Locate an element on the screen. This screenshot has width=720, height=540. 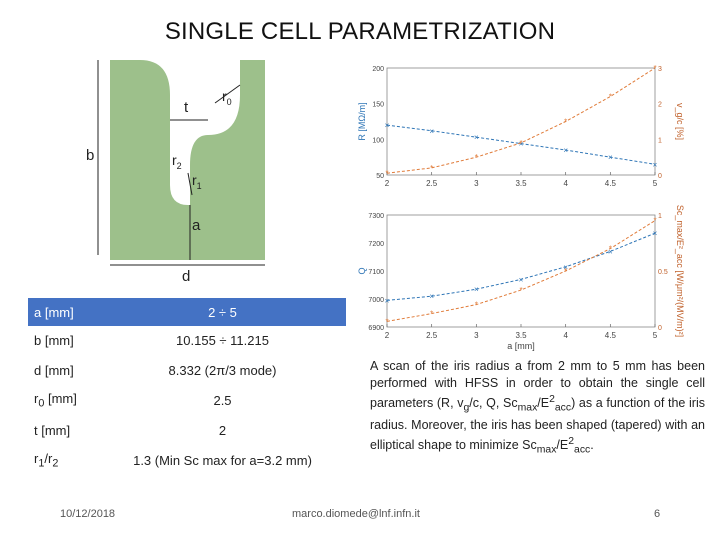
y-left-tick-label: 7000 is located at coordinates (376, 300).